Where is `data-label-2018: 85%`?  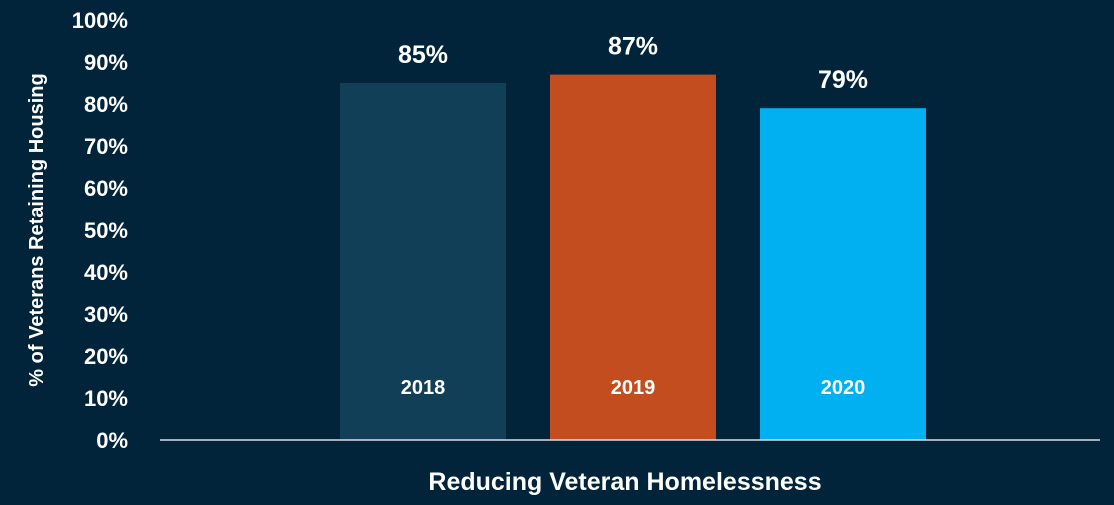 data-label-2018: 85% is located at coordinates (423, 55).